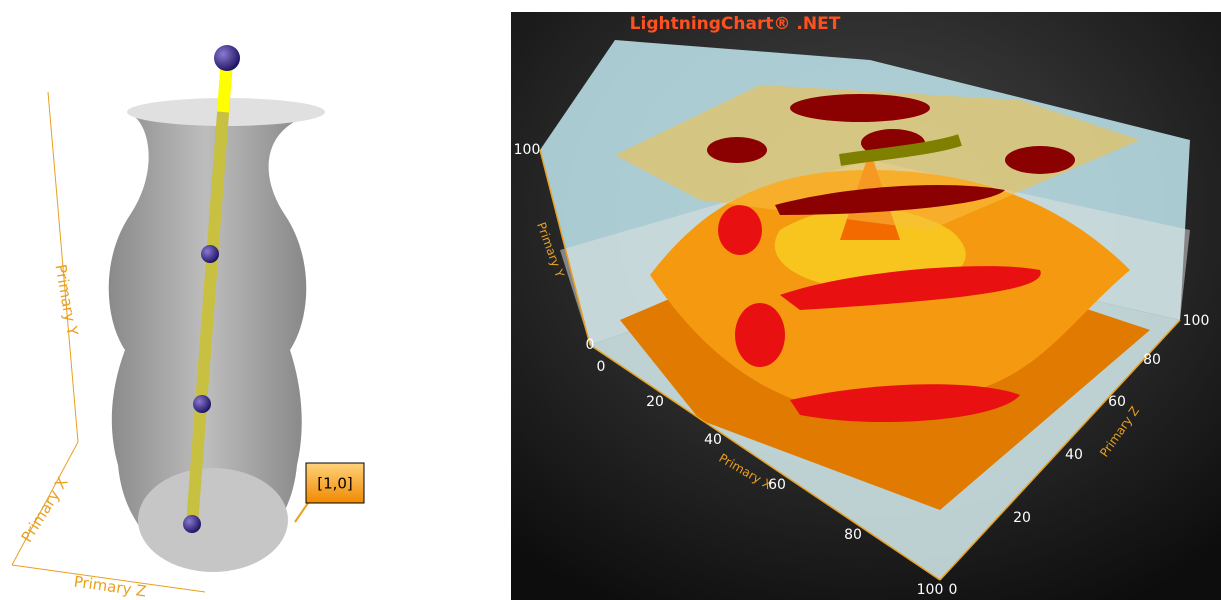 This screenshot has width=1221, height=600. Describe the element at coordinates (1022, 518) in the screenshot. I see `z-tick-label: 20` at that location.